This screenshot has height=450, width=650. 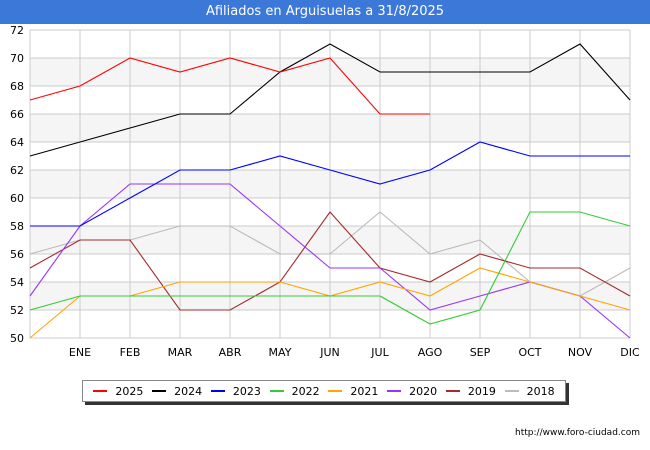 I want to click on legend-label: 2020, so click(x=423, y=391).